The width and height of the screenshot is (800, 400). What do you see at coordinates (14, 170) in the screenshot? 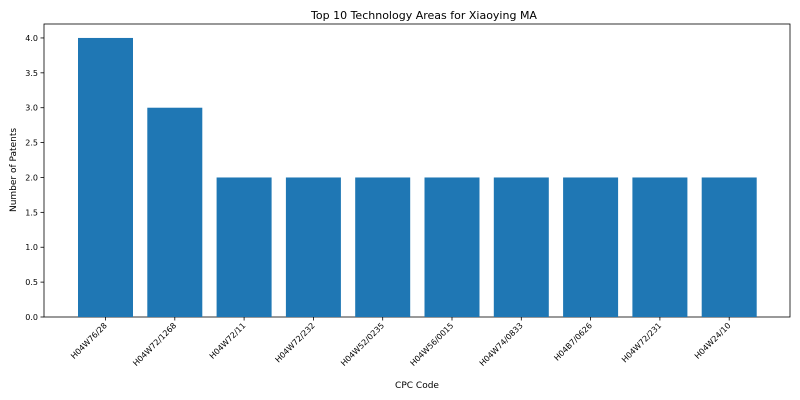
I see `y-axis-label: Number of Patents` at bounding box center [14, 170].